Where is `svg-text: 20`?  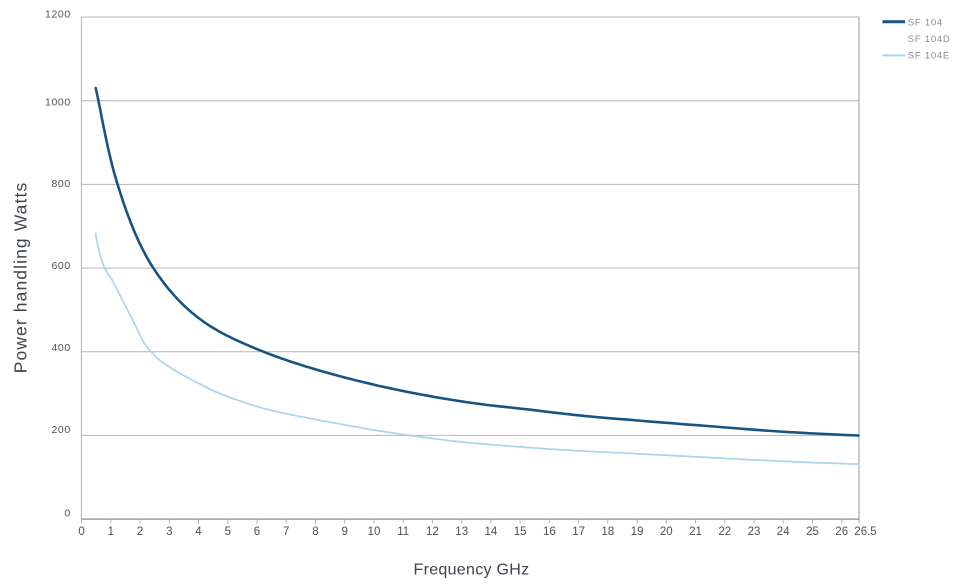 svg-text: 20 is located at coordinates (666, 532).